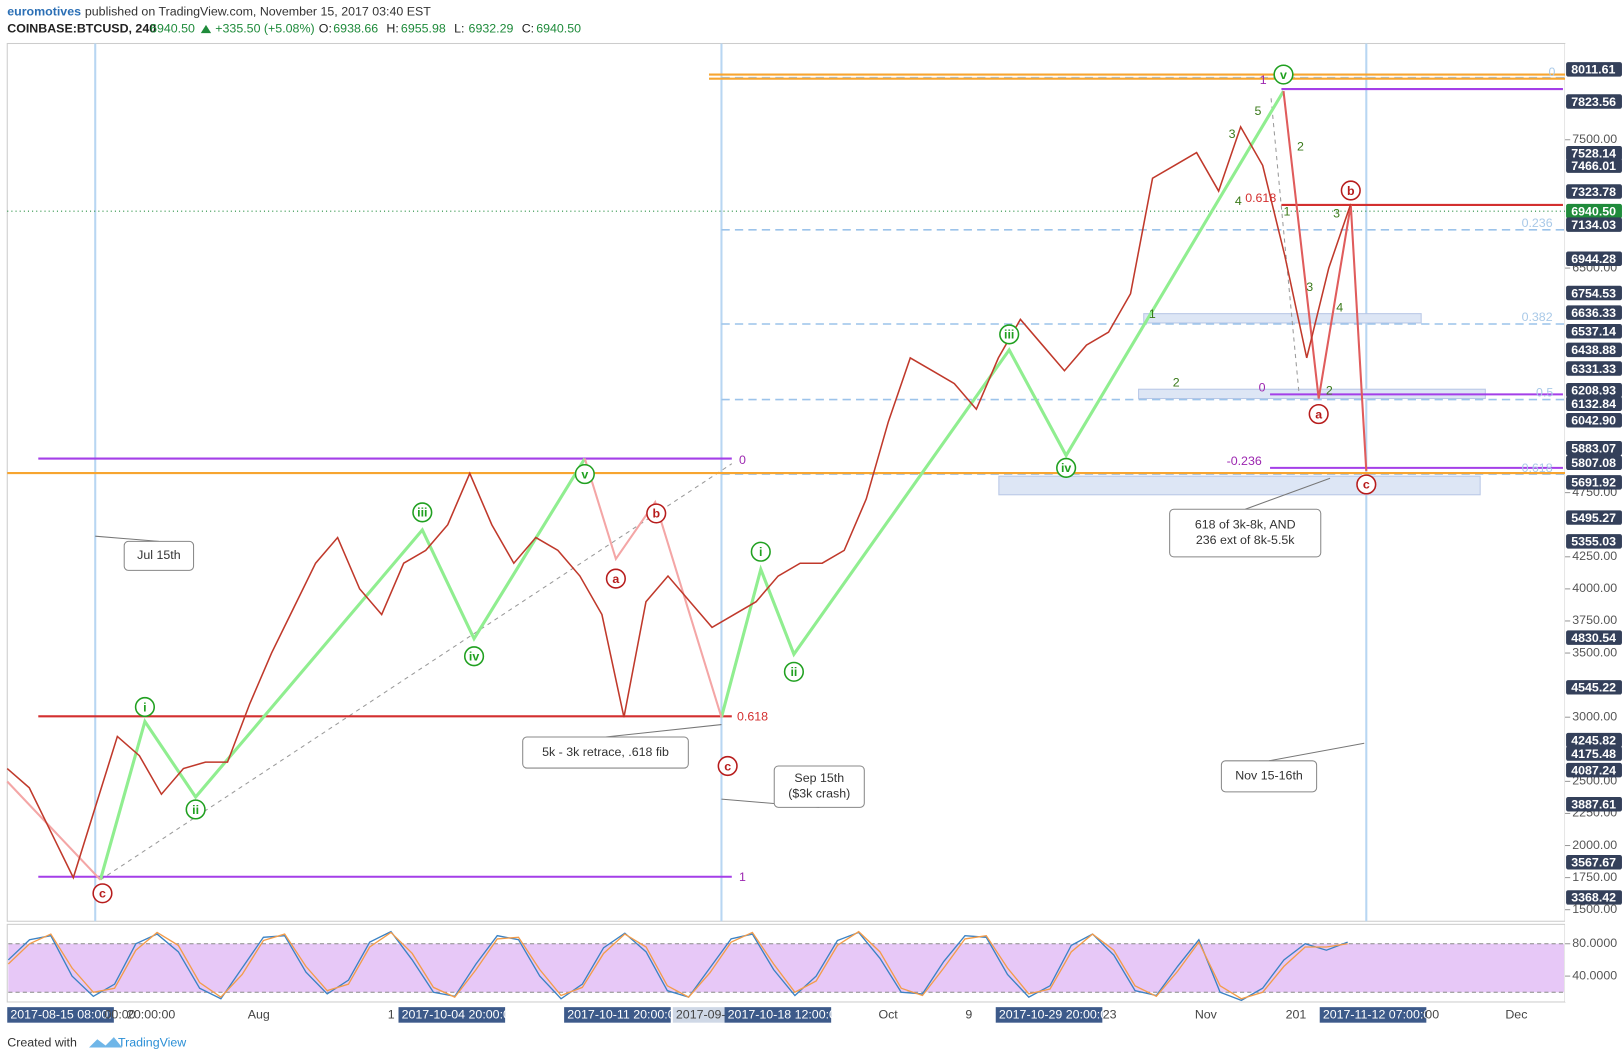 The image size is (1623, 1061). I want to click on y-tick-label: 3750.00, so click(1594, 620).